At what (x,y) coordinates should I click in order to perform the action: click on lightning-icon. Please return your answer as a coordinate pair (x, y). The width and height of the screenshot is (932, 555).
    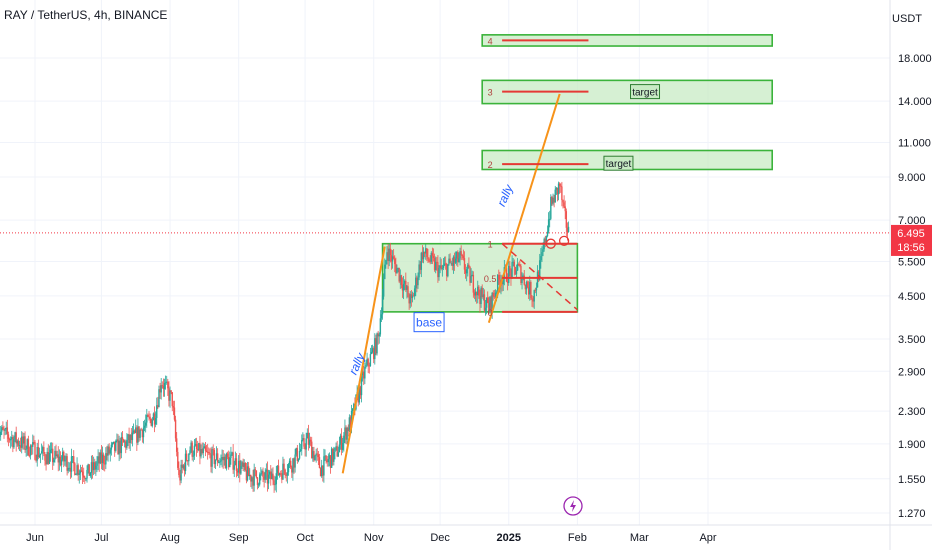
    Looking at the image, I should click on (573, 506).